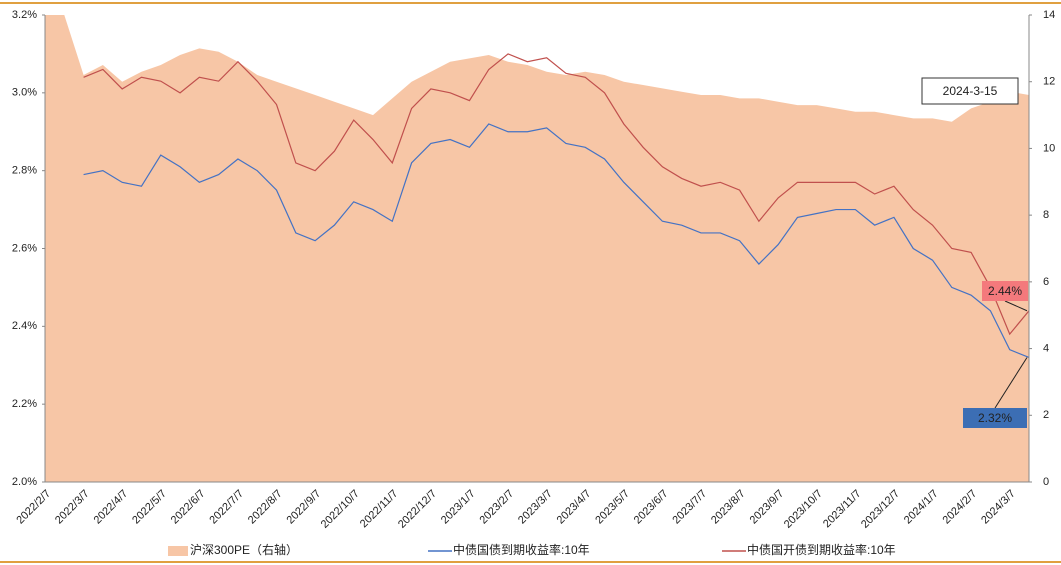  I want to click on y2-tick-label: 6, so click(1046, 282).